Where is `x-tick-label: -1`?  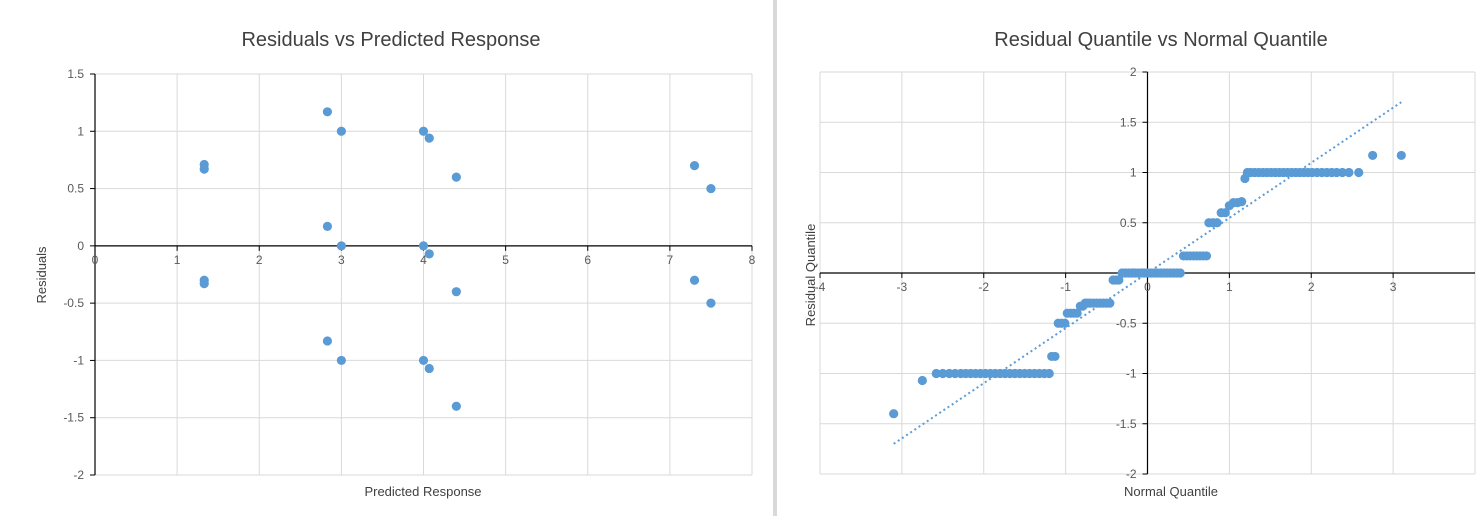 x-tick-label: -1 is located at coordinates (1065, 287).